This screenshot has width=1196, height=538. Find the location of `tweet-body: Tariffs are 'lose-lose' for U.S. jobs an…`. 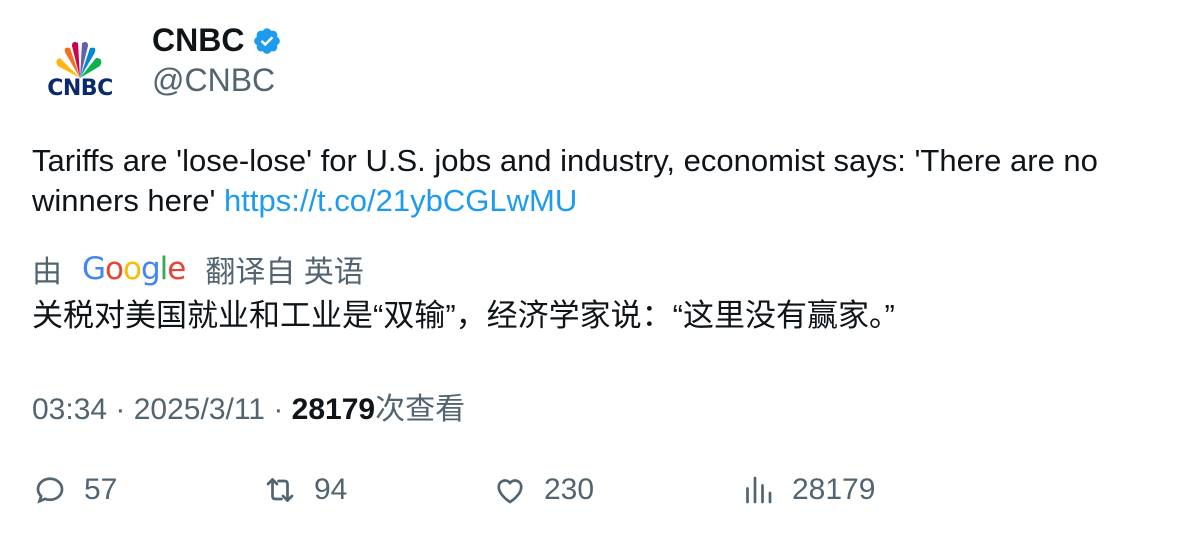

tweet-body: Tariffs are 'lose-lose' for U.S. jobs an… is located at coordinates (565, 180).